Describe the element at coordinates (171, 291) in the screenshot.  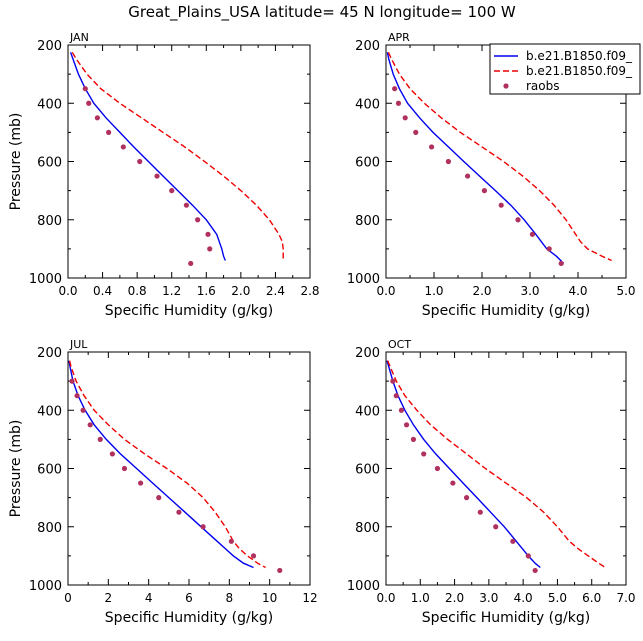
I see `x-tick-label: 1.2` at that location.